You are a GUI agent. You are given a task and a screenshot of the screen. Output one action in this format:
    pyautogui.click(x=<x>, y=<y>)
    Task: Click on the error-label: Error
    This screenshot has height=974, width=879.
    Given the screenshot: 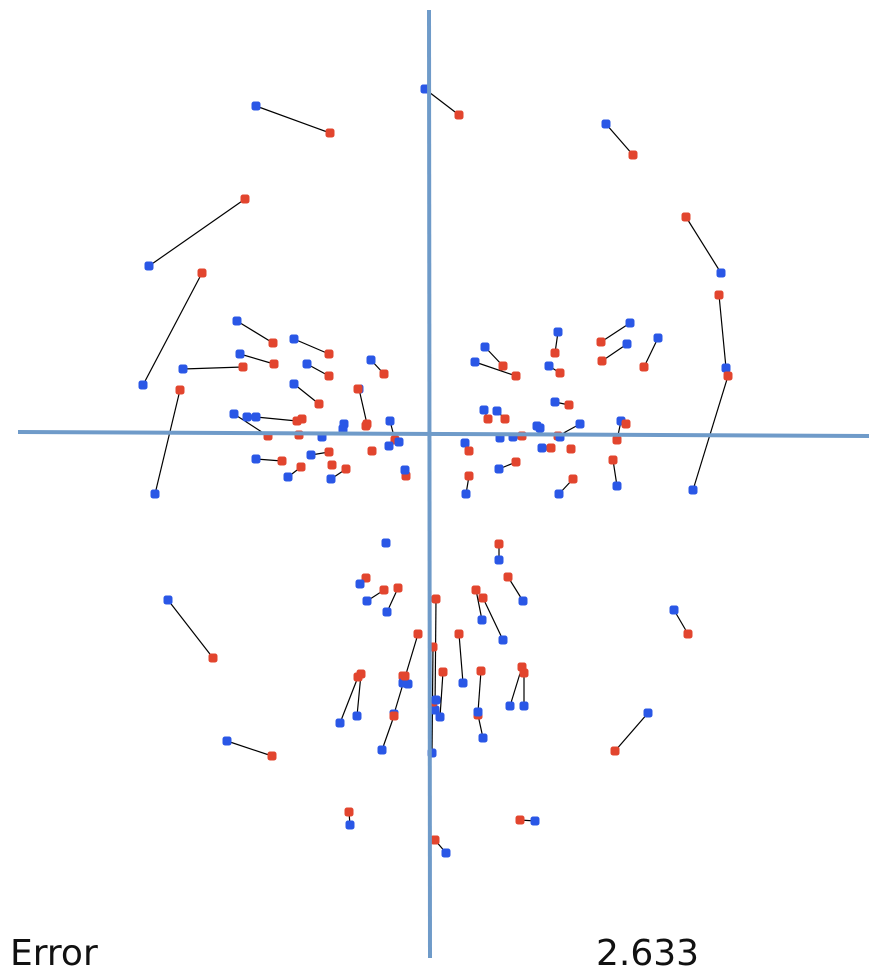 What is the action you would take?
    pyautogui.click(x=54, y=953)
    